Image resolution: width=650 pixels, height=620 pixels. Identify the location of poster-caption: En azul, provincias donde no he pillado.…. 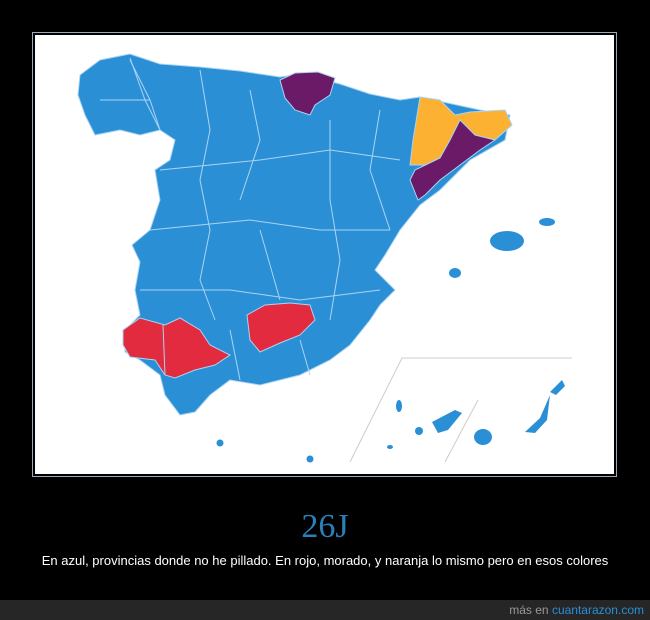
(325, 560).